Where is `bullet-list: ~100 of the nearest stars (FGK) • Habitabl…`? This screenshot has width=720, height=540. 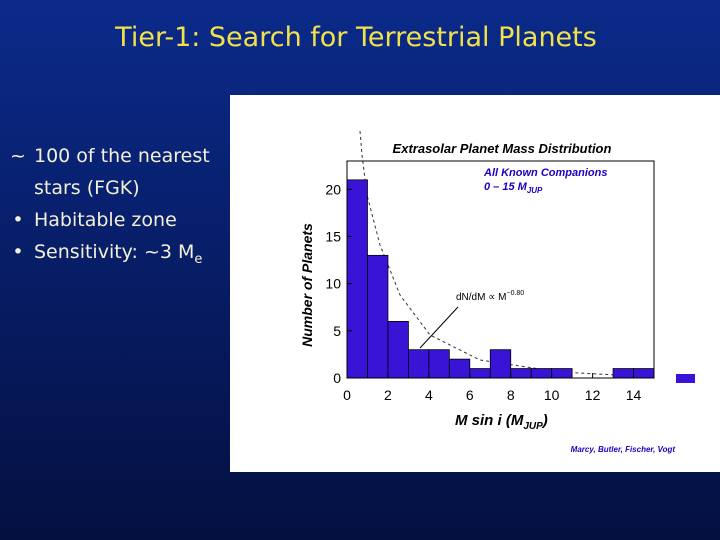 bullet-list: ~100 of the nearest stars (FGK) • Habitabl… is located at coordinates (109, 208).